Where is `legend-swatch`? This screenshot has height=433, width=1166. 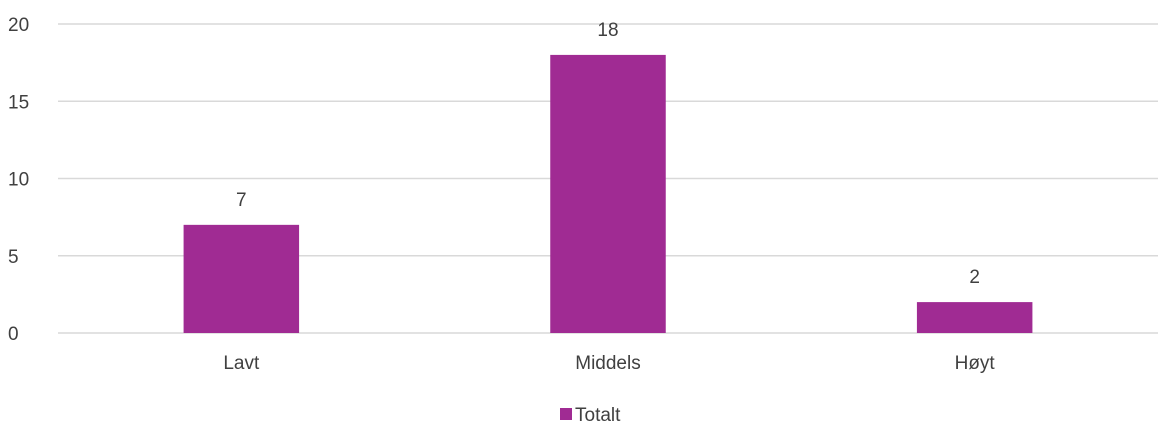 legend-swatch is located at coordinates (566, 414).